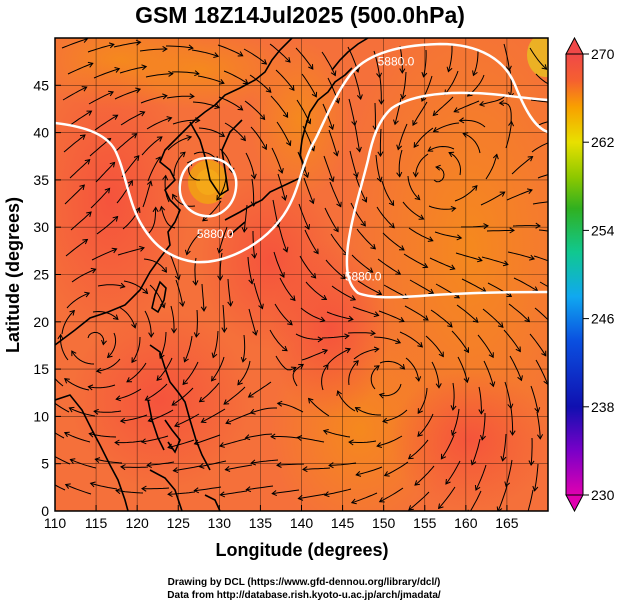  Describe the element at coordinates (603, 142) in the screenshot. I see `colorbar-tick-label: 262` at that location.